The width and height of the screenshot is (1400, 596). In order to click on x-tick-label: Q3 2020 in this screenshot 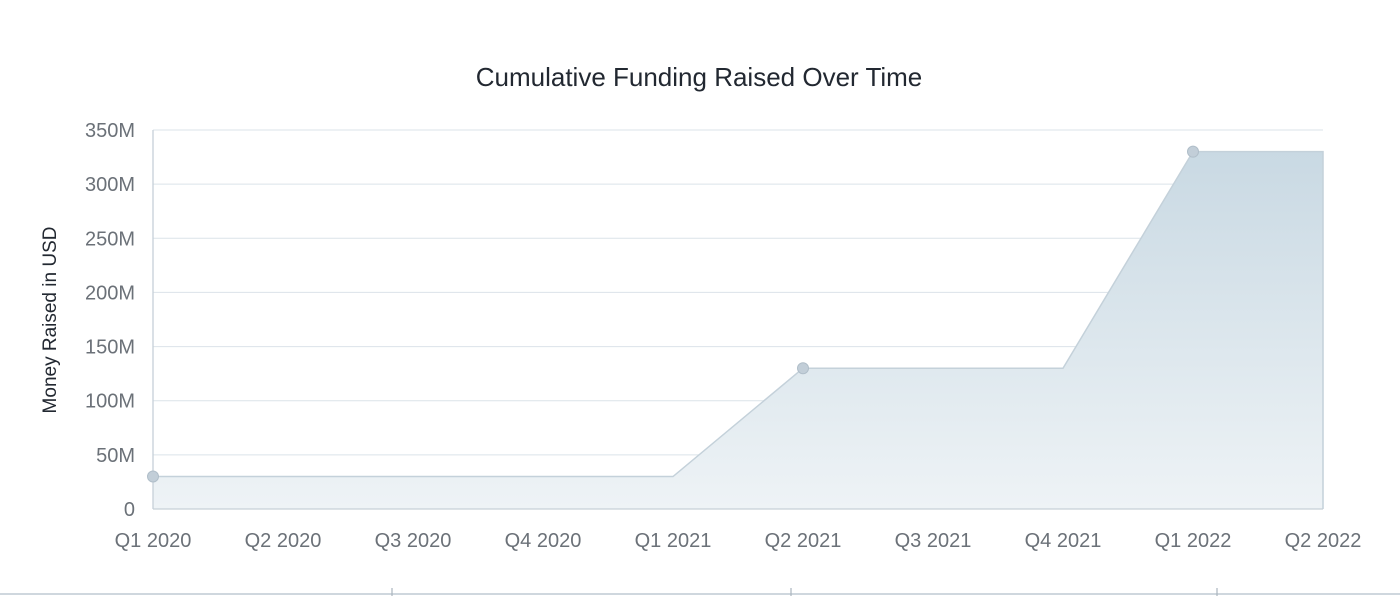, I will do `click(413, 541)`.